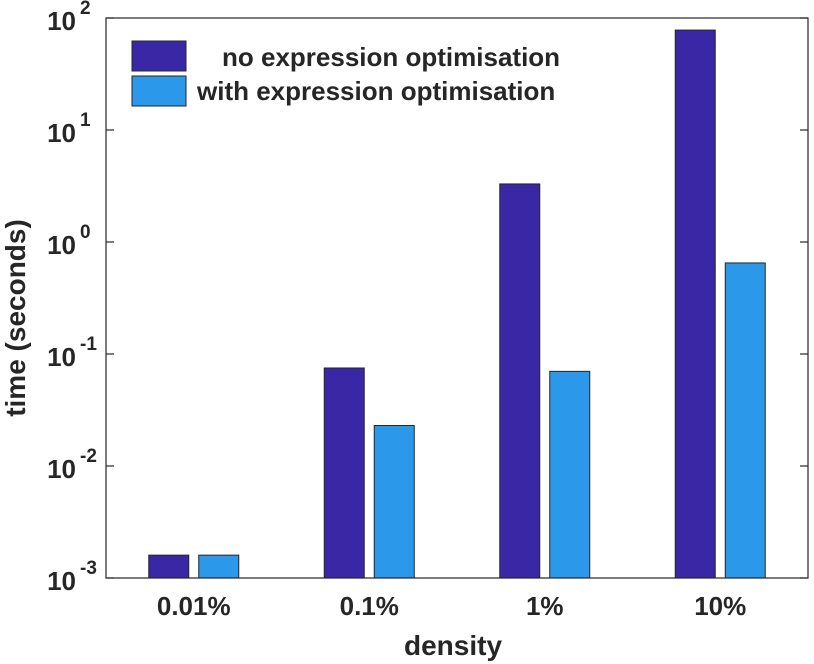 This screenshot has height=664, width=814. I want to click on legend-label-with-optimisation: with expression optimisation, so click(375, 91).